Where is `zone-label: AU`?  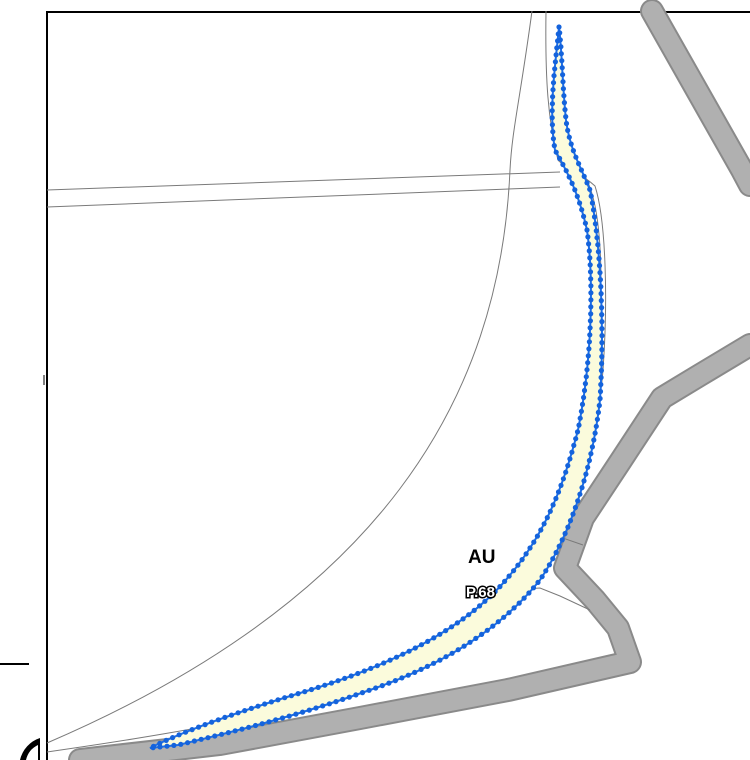
zone-label: AU is located at coordinates (481, 557).